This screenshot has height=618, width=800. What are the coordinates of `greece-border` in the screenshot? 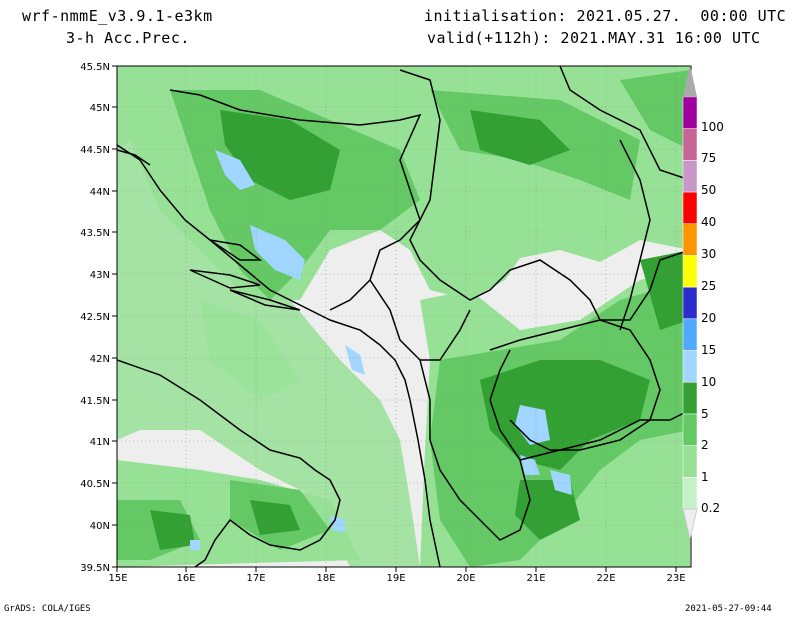 It's located at (605, 435).